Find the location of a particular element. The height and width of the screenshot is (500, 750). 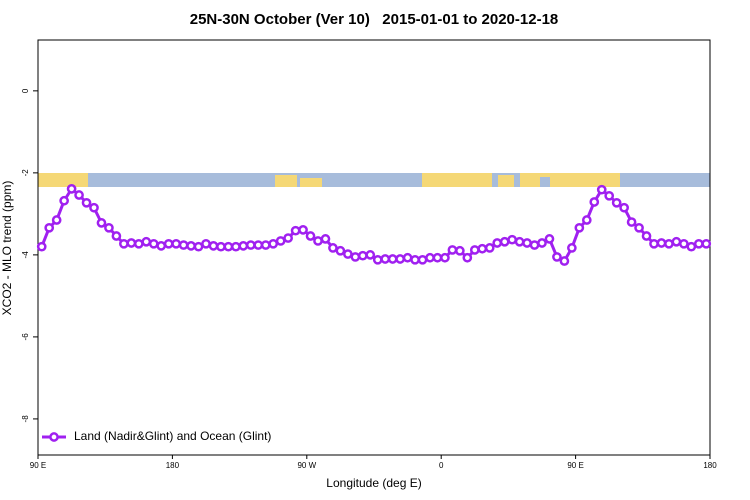

x-tick-label: 90 E is located at coordinates (575, 465).